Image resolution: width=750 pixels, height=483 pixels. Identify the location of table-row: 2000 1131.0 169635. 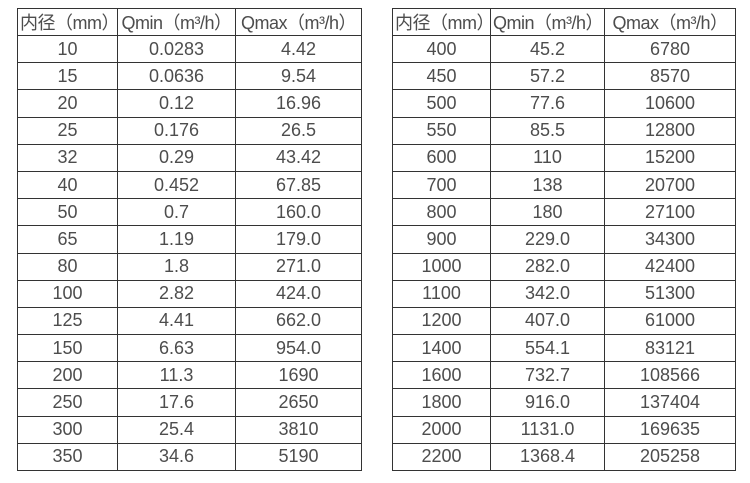
(564, 429).